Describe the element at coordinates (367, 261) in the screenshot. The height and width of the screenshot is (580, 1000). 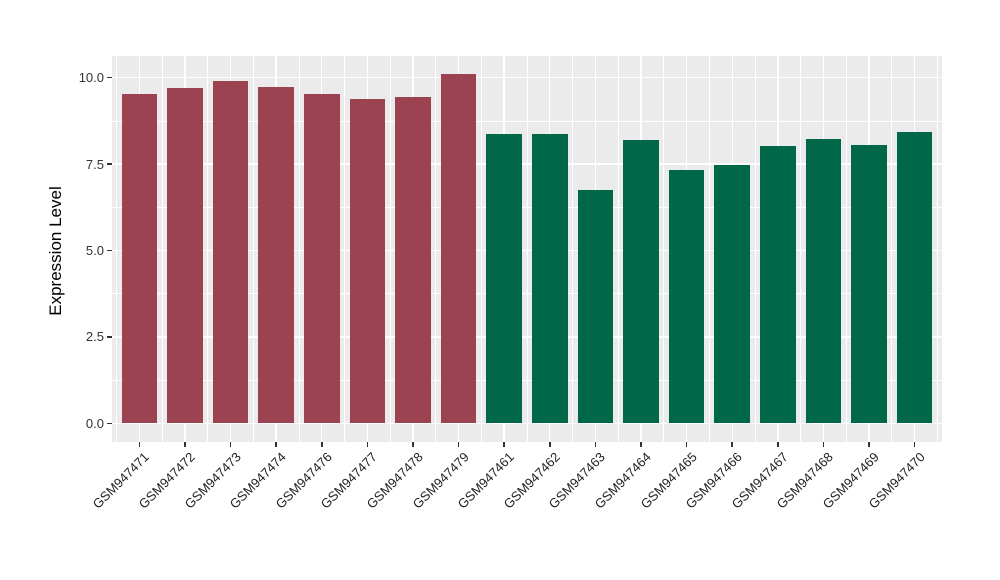
I see `bar-GSM947477` at that location.